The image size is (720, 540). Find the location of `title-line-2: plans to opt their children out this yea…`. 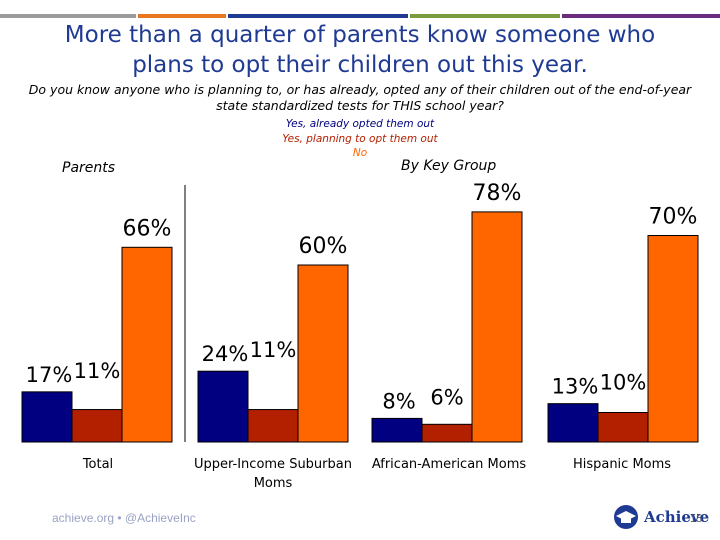

title-line-2: plans to opt their children out this yea… is located at coordinates (360, 65).